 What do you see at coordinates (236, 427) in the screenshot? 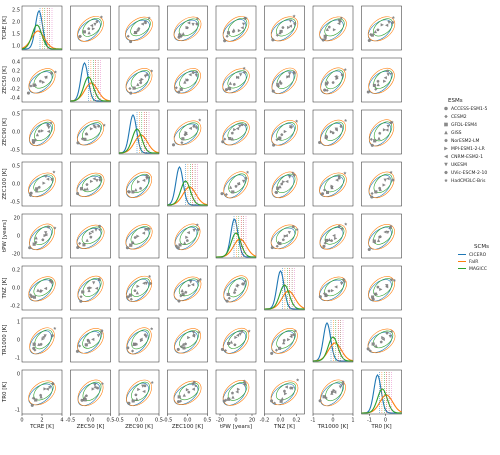
I see `x-axis-label-tpw: tPW [years]` at bounding box center [236, 427].